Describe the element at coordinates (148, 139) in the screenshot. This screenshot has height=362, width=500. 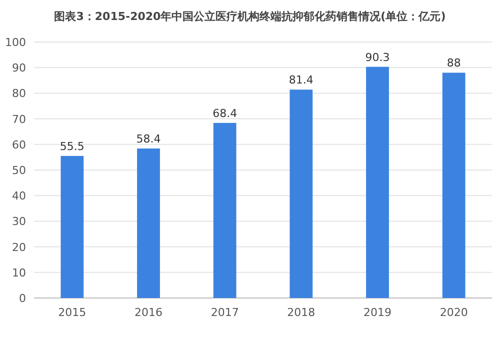
I see `data-label: 58.4` at that location.